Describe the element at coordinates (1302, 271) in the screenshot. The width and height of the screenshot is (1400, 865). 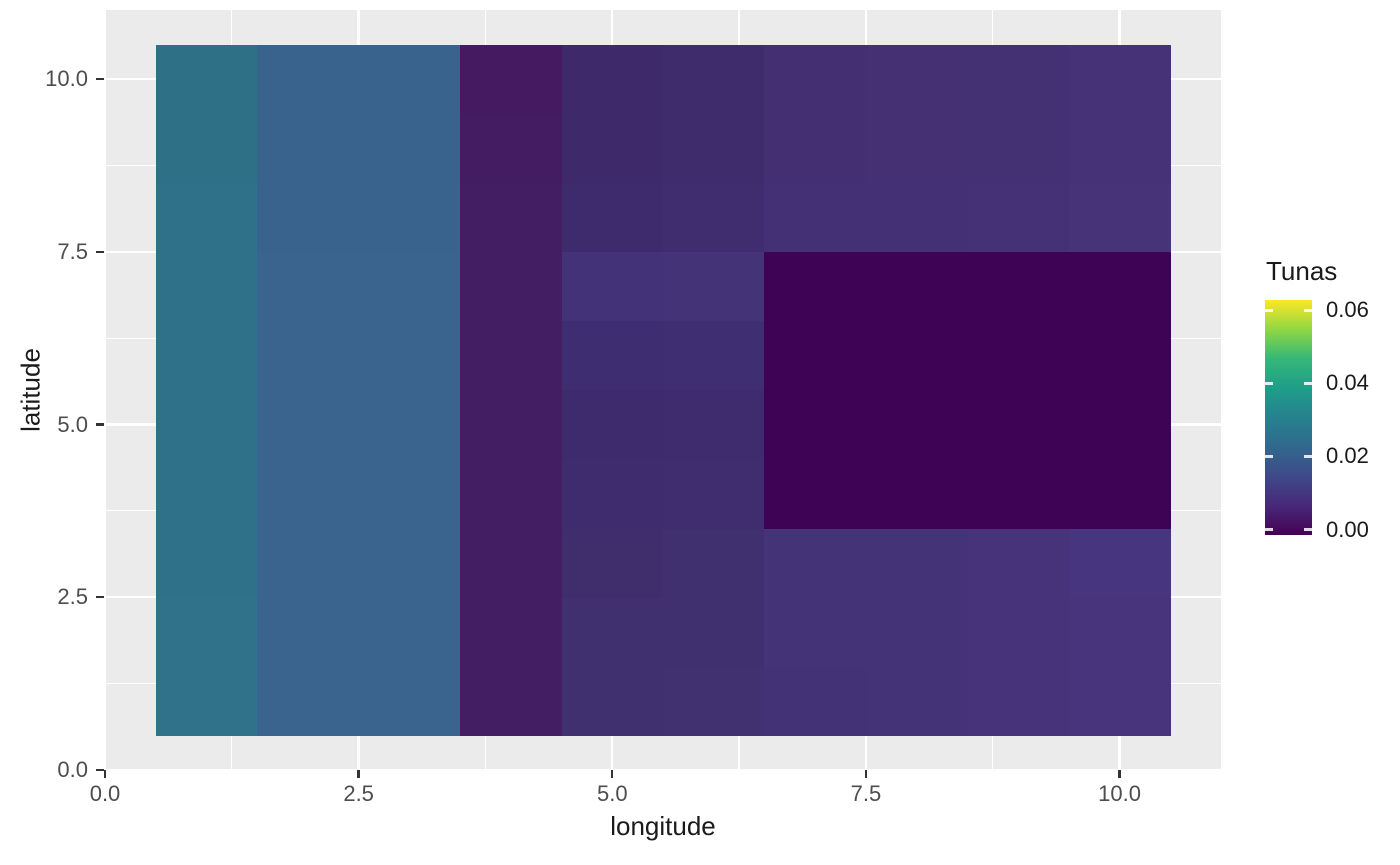
I see `legend-title: Tunas` at that location.